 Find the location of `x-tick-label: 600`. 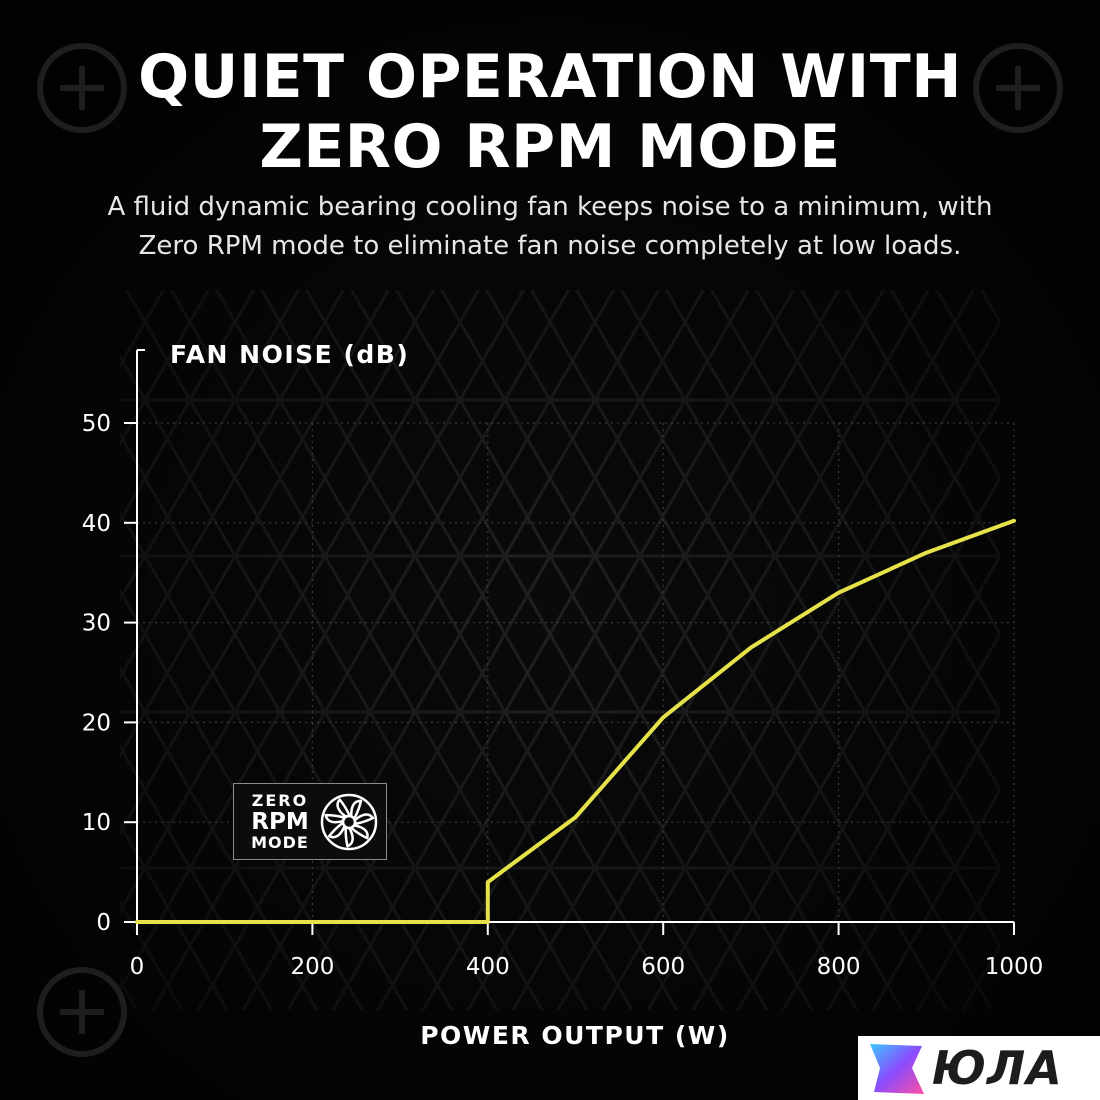

x-tick-label: 600 is located at coordinates (663, 967).